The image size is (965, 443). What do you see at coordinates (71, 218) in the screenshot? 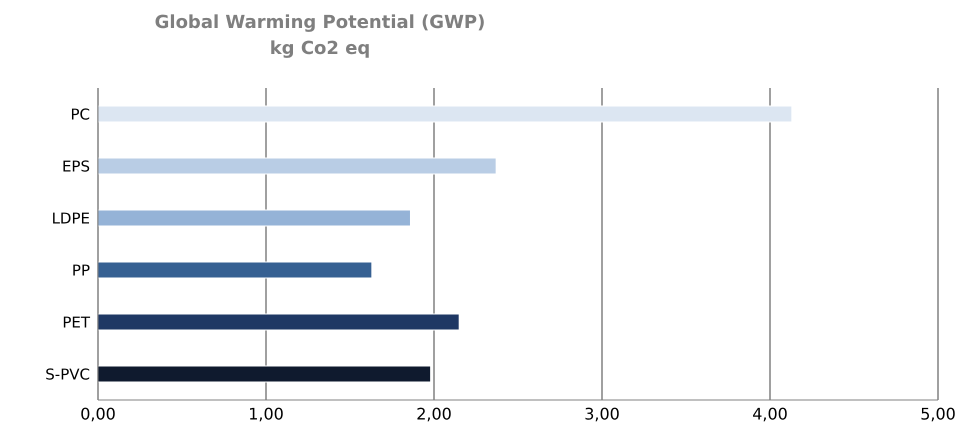
I see `y-tick-label: LDPE` at bounding box center [71, 218].